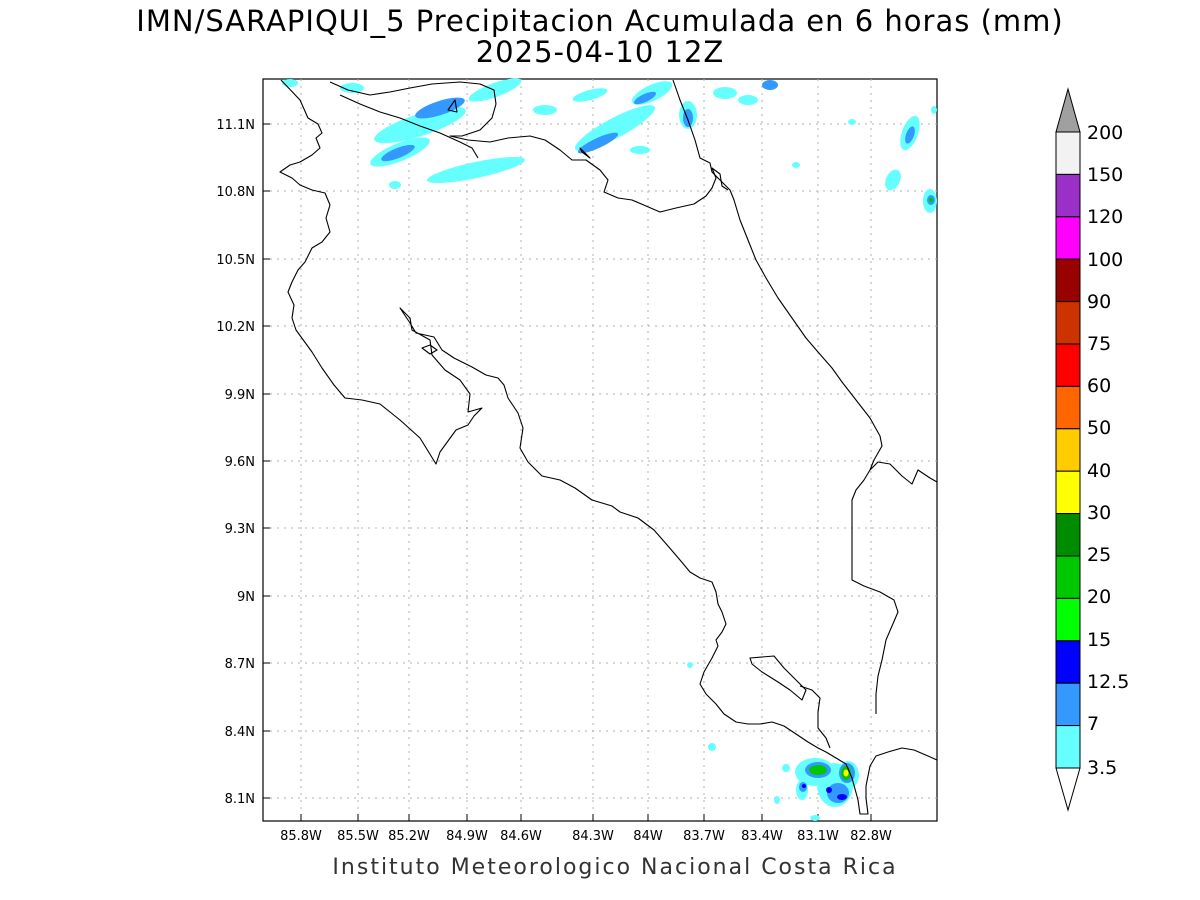 This screenshot has height=900, width=1200. Describe the element at coordinates (1099, 344) in the screenshot. I see `colorbar-label: 75` at that location.